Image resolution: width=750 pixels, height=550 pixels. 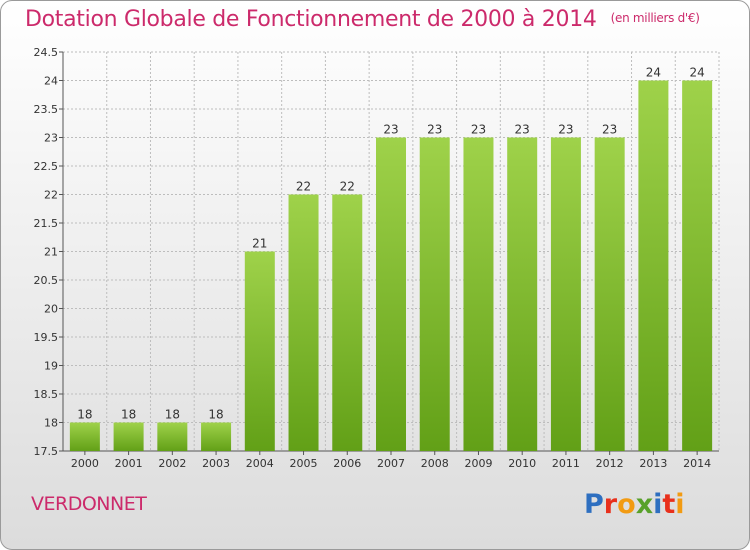 What do you see at coordinates (51, 195) in the screenshot?
I see `y-tick-label: 22` at bounding box center [51, 195].